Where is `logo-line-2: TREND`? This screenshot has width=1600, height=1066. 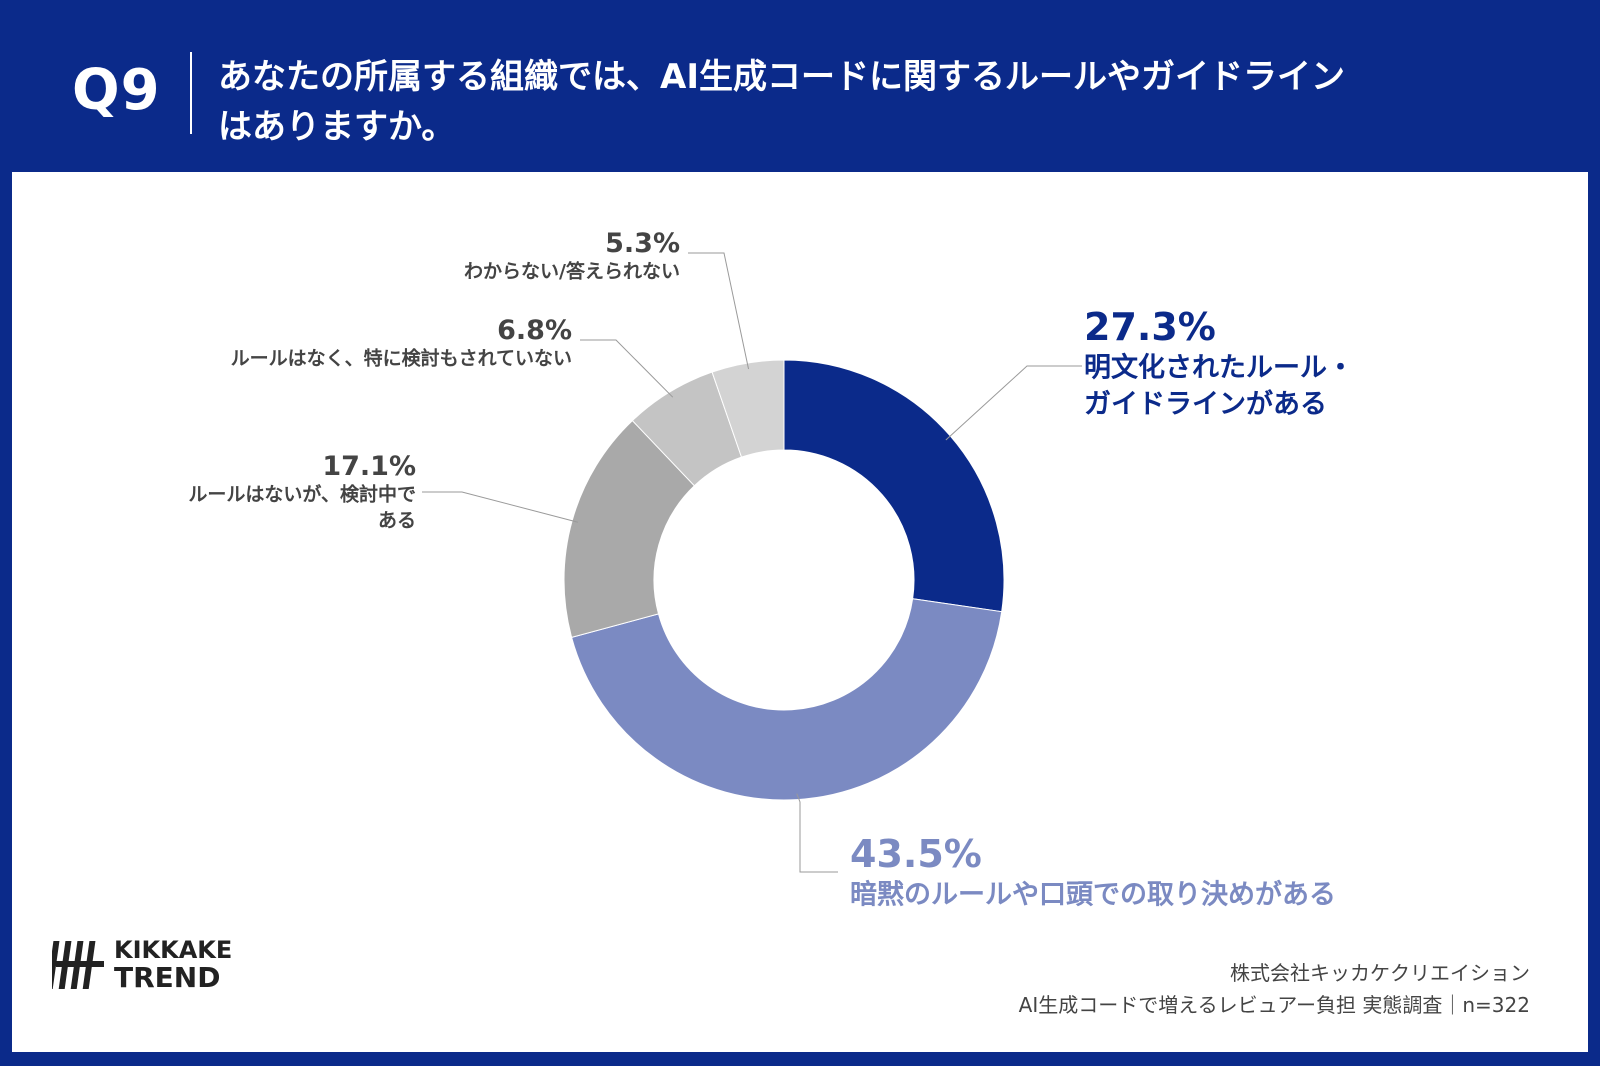 logo-line-2: TREND is located at coordinates (167, 977).